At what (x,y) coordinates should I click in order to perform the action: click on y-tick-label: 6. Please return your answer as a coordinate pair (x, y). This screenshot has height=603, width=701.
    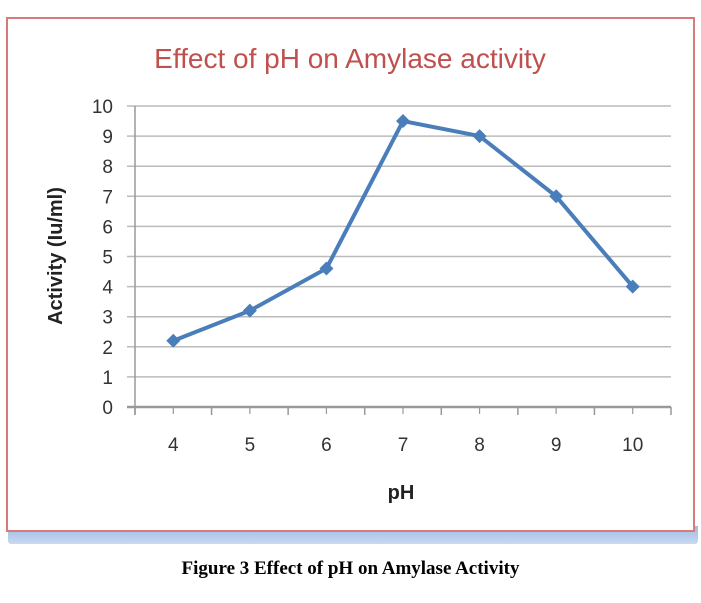
    Looking at the image, I should click on (107, 227).